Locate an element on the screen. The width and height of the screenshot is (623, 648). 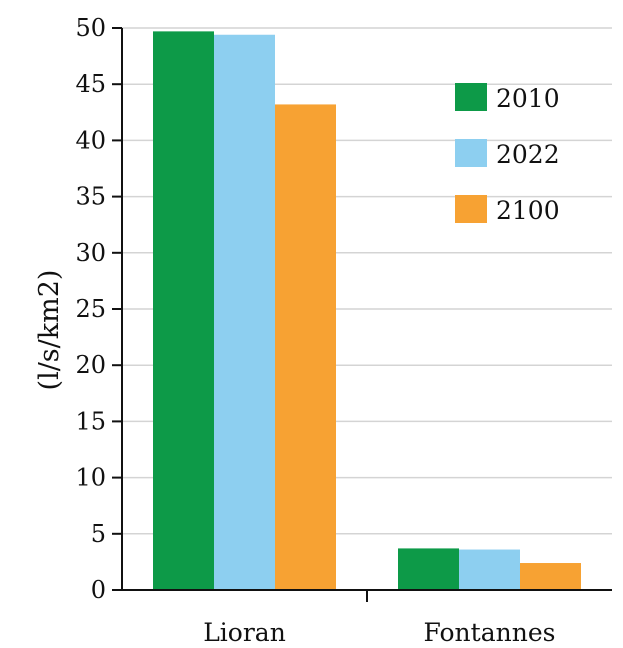
x-category-label: Lioran is located at coordinates (244, 632).